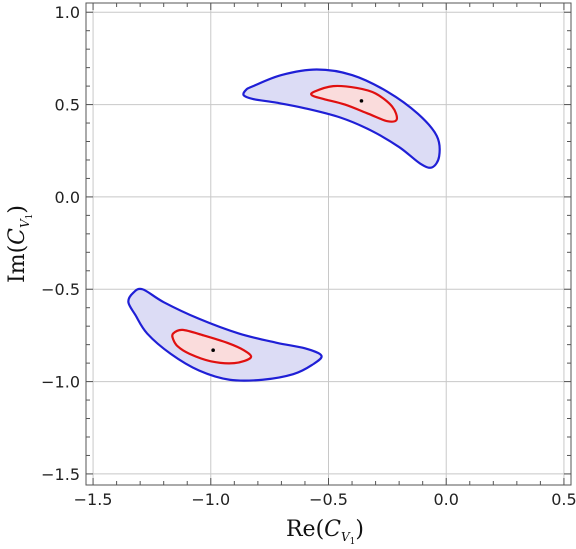 The width and height of the screenshot is (576, 549). Describe the element at coordinates (17, 264) in the screenshot. I see `y-axis-label-prefix: Im(` at that location.